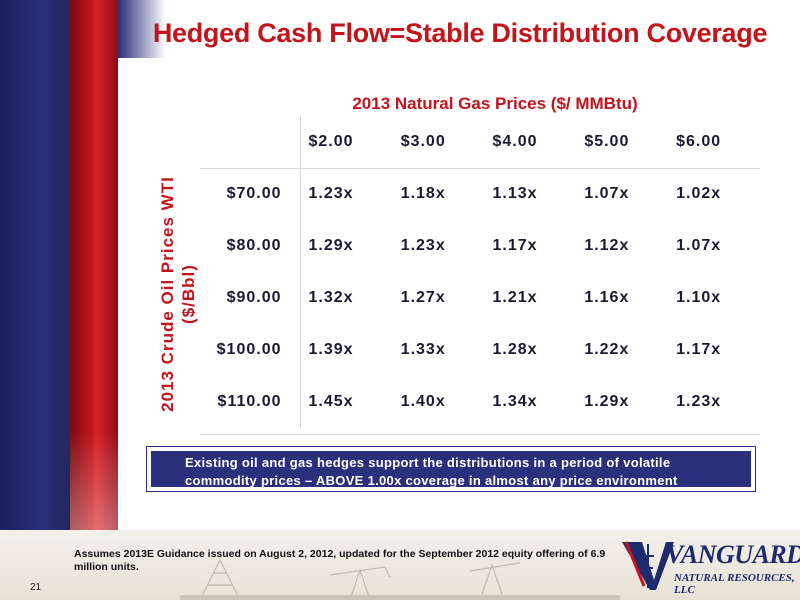 This screenshot has height=600, width=800. What do you see at coordinates (648, 565) in the screenshot?
I see `derrick-v-icon` at bounding box center [648, 565].